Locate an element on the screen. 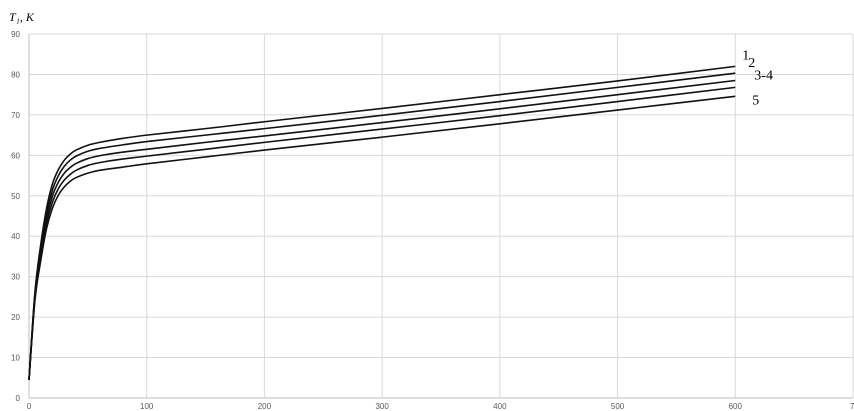 Image resolution: width=854 pixels, height=411 pixels. x-tick-label: 500 is located at coordinates (618, 406).